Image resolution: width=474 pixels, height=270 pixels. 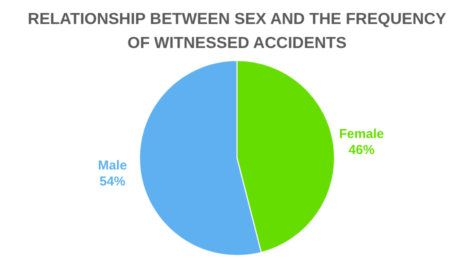 I want to click on slice-label: Female, so click(x=361, y=133).